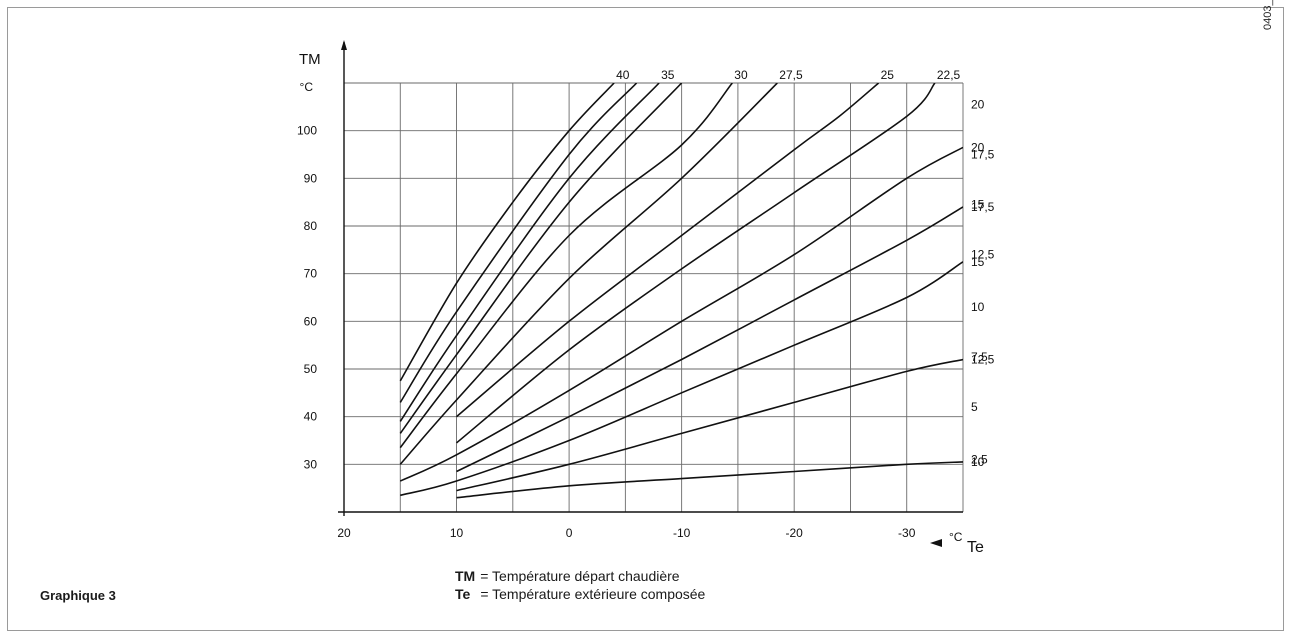 The image size is (1291, 638). What do you see at coordinates (463, 594) in the screenshot?
I see `legend-symbol-te: Te` at bounding box center [463, 594].